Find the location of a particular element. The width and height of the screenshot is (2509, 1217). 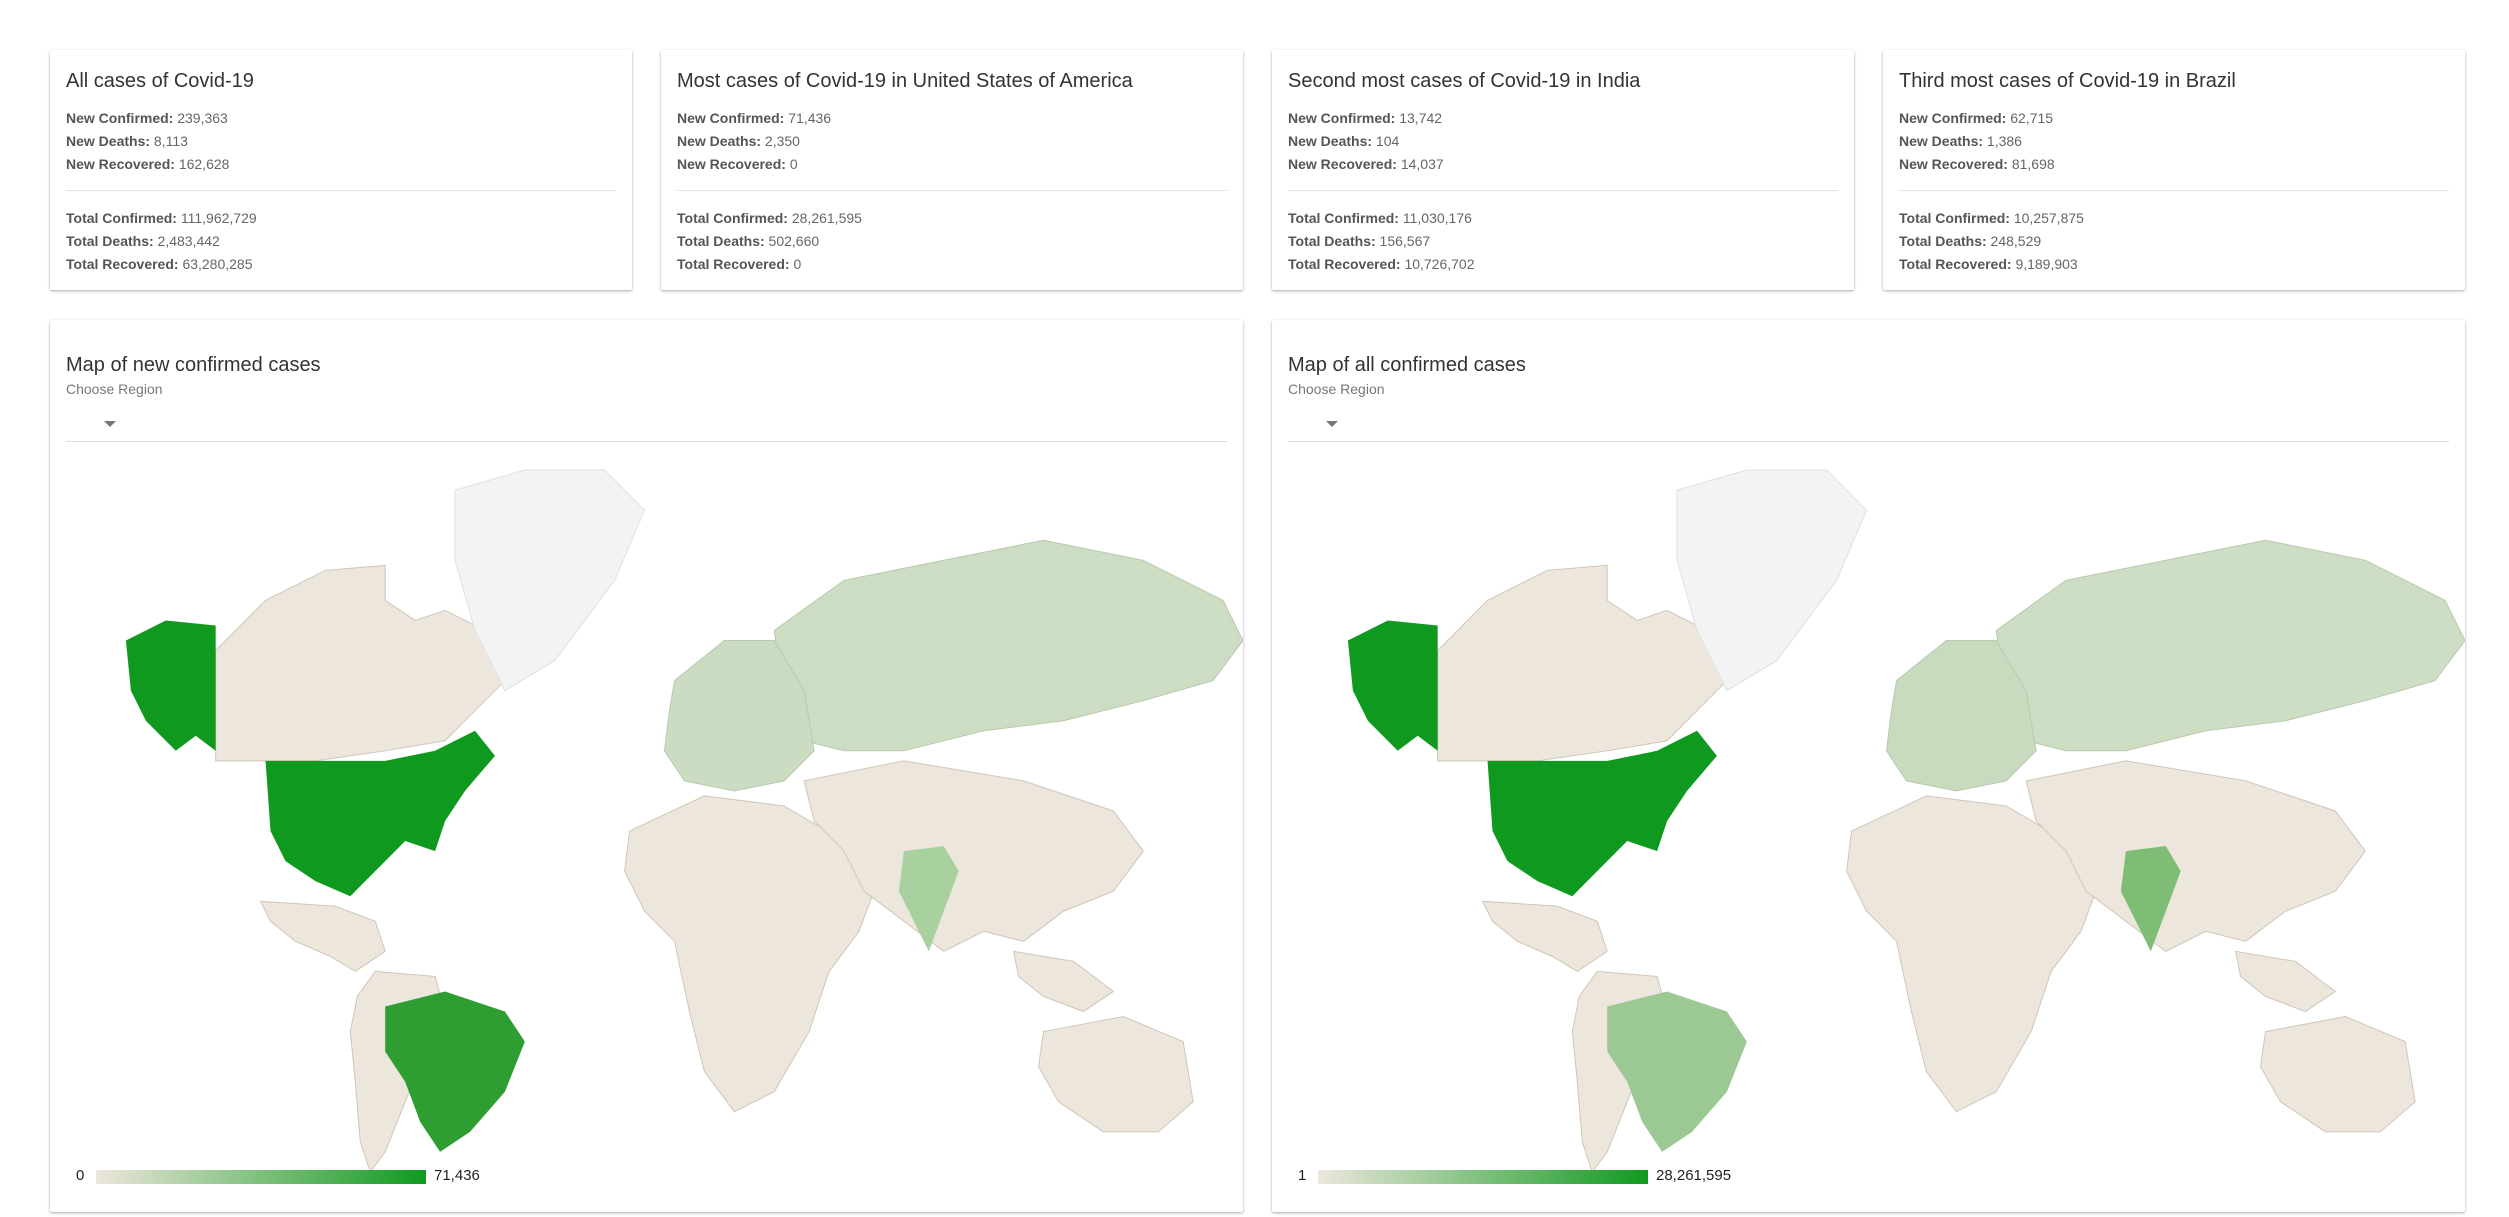

card-title: Second most cases of Covid-19 in India is located at coordinates (1464, 81).